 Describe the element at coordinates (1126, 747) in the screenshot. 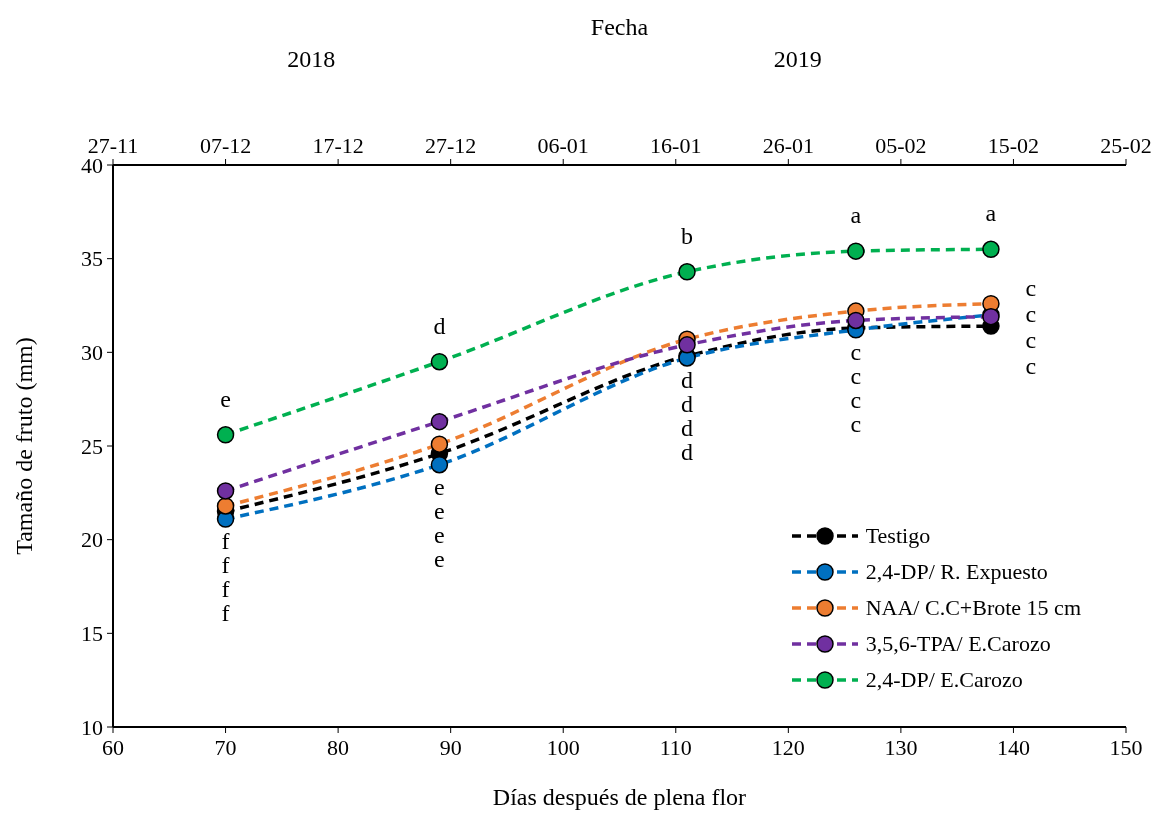

I see `x-tick-label: 150` at that location.